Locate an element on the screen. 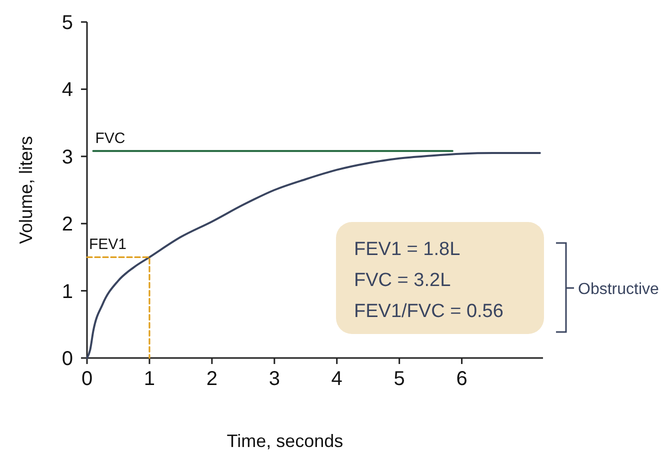  y-tick-label: 2 is located at coordinates (67, 225).